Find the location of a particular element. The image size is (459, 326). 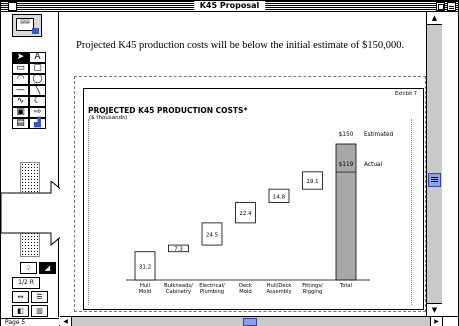

scroll-down-arrow-icon: ▼ is located at coordinates (434, 309).